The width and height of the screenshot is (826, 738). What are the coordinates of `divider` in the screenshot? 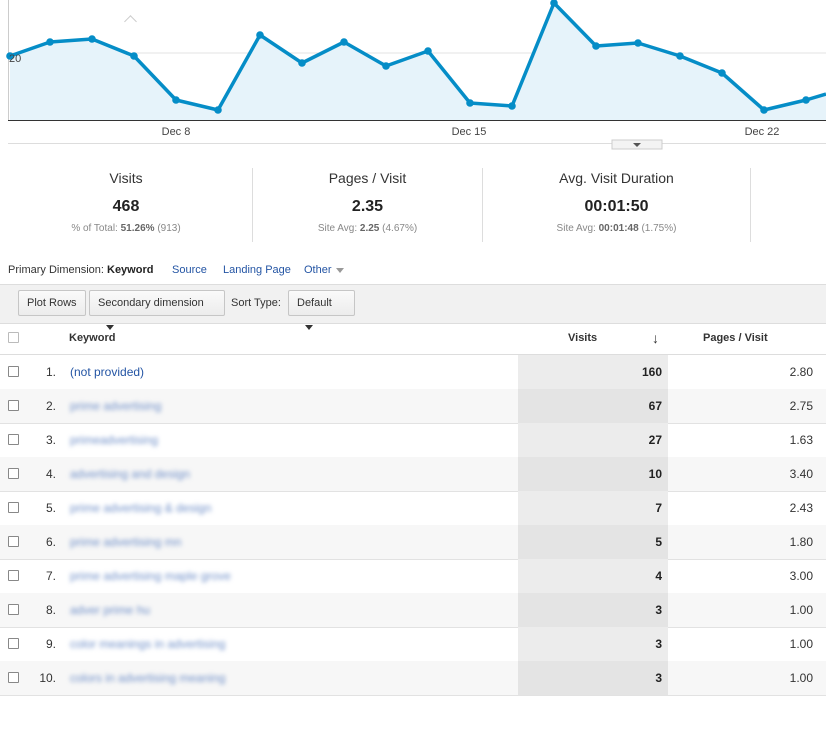 It's located at (252, 205).